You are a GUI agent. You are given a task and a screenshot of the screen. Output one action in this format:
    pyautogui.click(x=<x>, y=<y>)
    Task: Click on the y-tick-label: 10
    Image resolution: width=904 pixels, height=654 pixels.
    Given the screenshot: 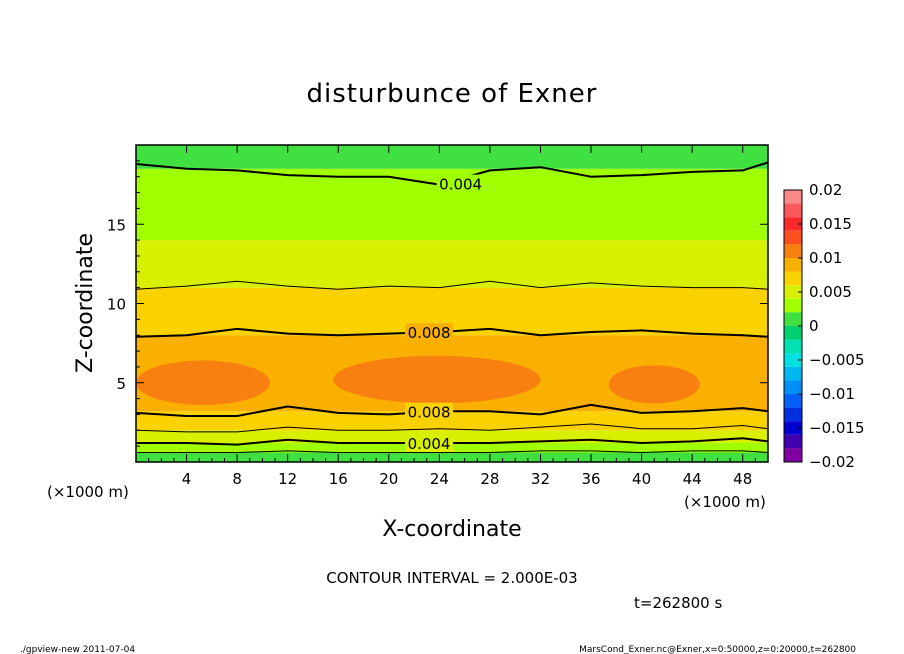 What is the action you would take?
    pyautogui.click(x=116, y=305)
    